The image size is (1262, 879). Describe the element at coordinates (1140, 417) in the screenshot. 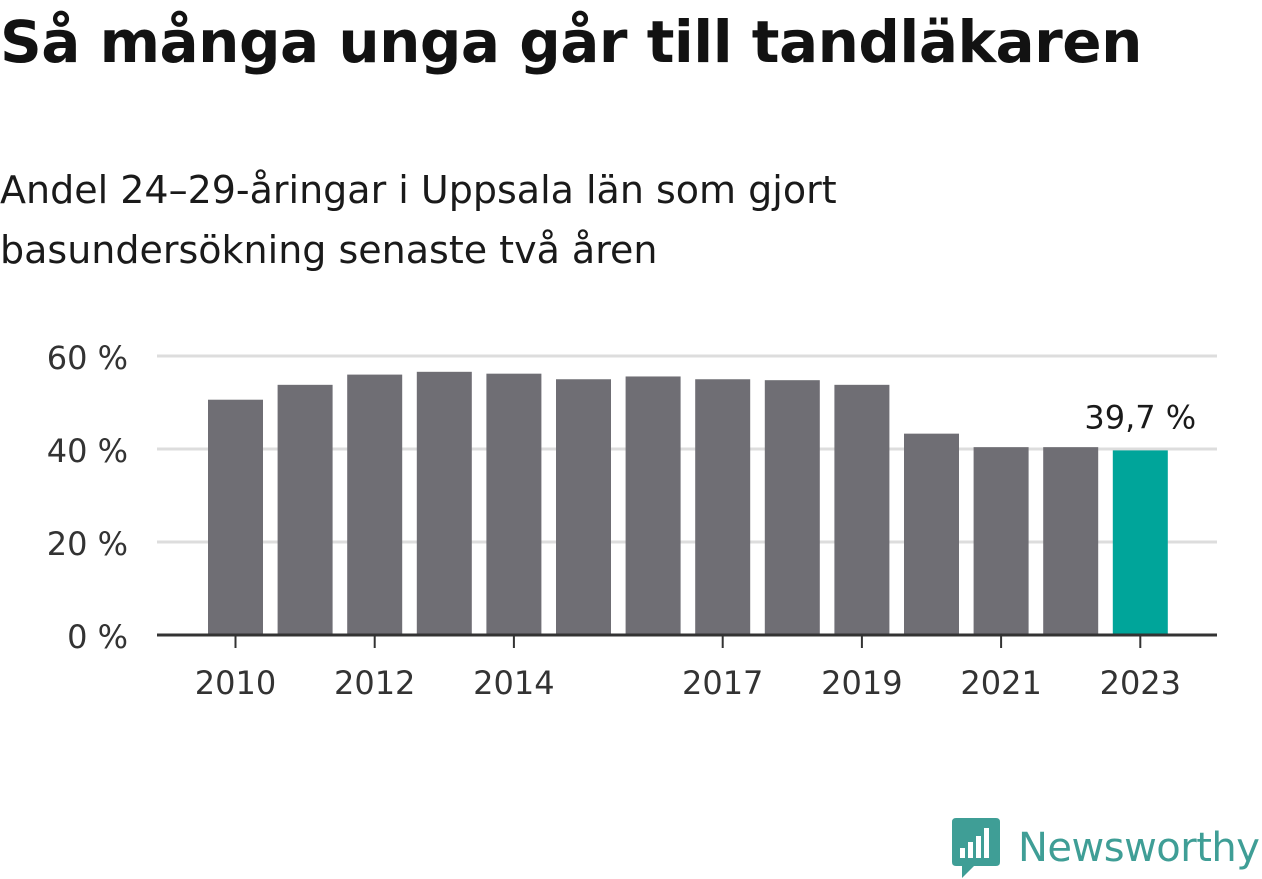

I see `value-annotation: 39,7 %` at that location.